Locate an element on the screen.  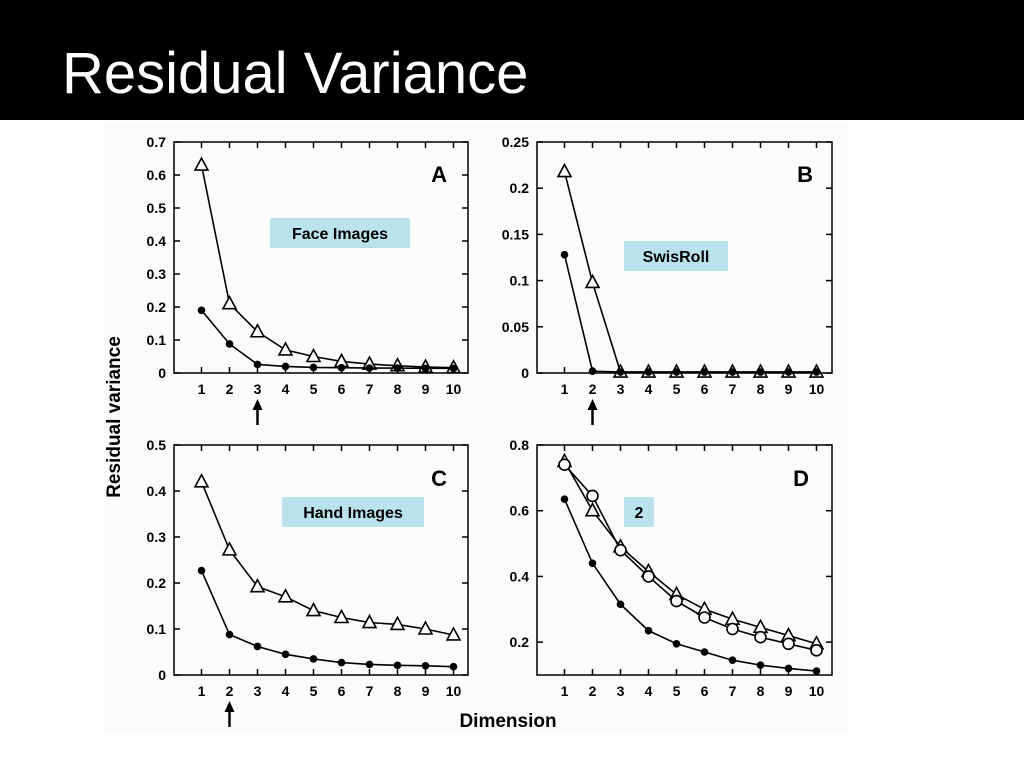
callout-label: 2 is located at coordinates (639, 513).